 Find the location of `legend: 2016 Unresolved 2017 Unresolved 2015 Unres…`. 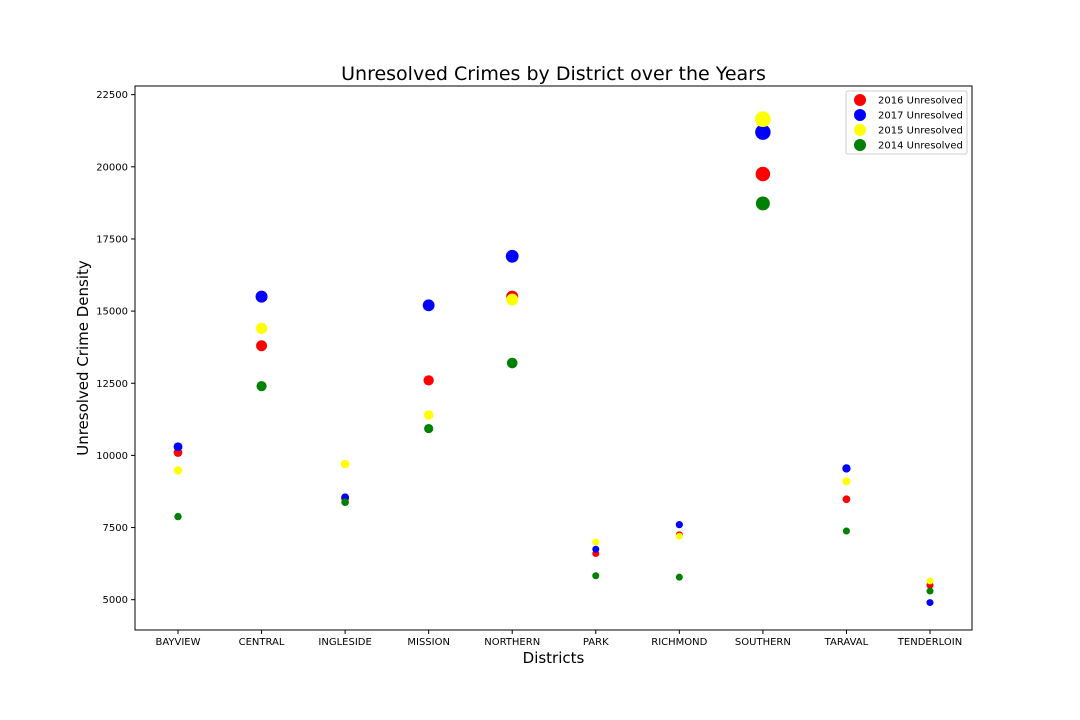

legend: 2016 Unresolved 2017 Unresolved 2015 Unres… is located at coordinates (906, 122).